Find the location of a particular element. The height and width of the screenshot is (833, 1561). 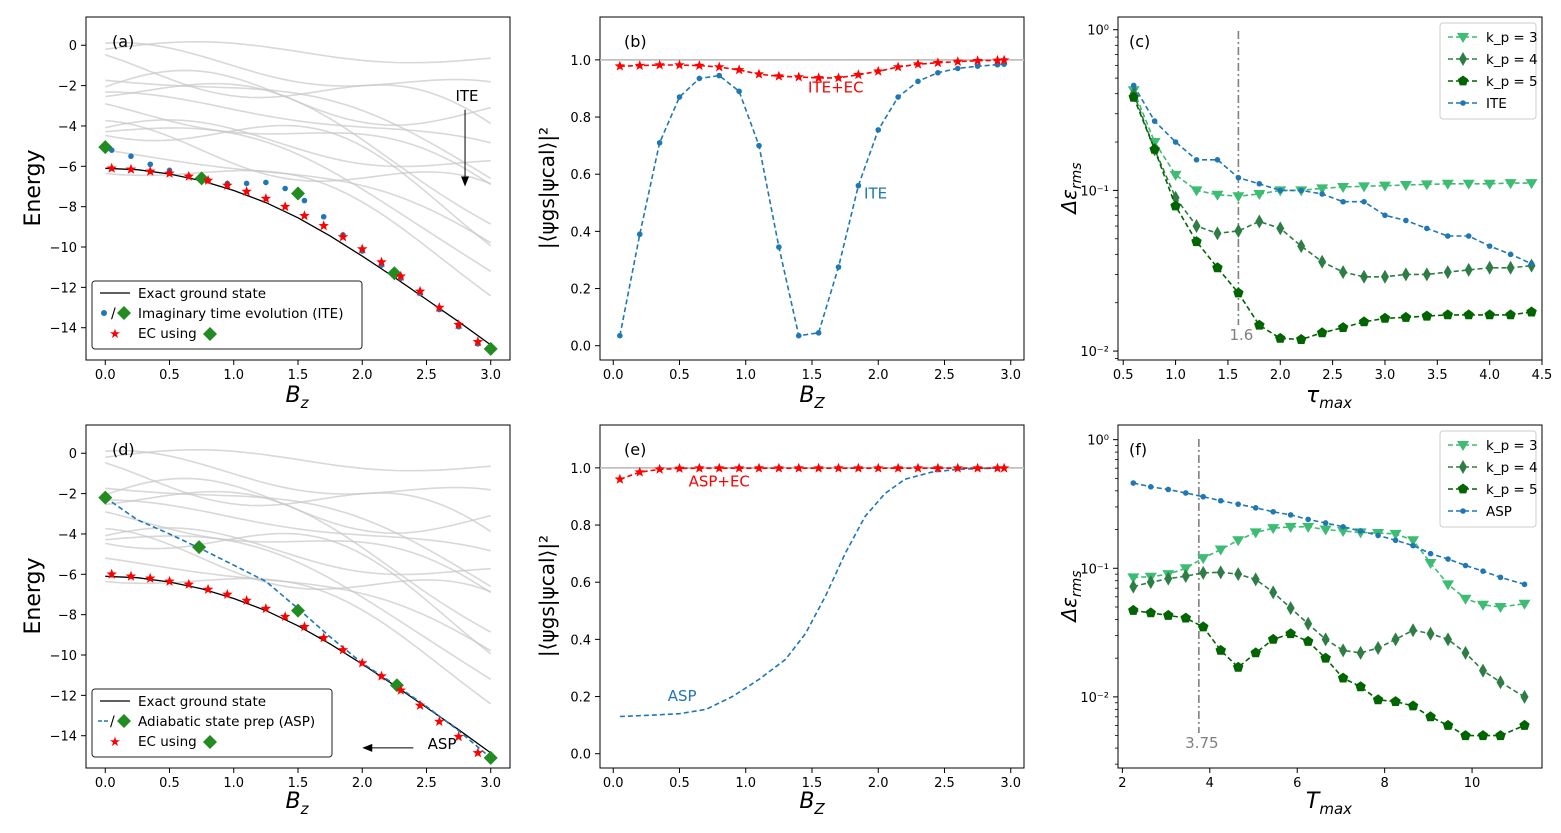

legend-entry: k_p = 5 is located at coordinates (1512, 82).